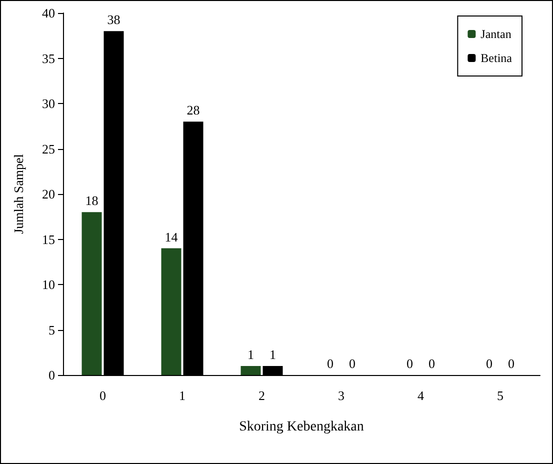  Describe the element at coordinates (48, 148) in the screenshot. I see `y-tick-label: 25` at that location.